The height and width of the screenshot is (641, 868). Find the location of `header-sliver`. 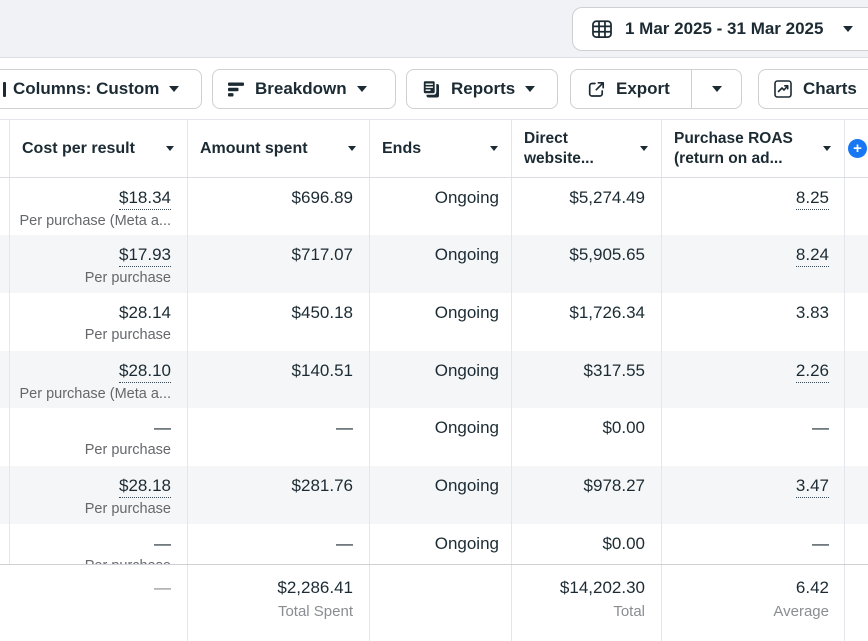

header-sliver is located at coordinates (5, 148).